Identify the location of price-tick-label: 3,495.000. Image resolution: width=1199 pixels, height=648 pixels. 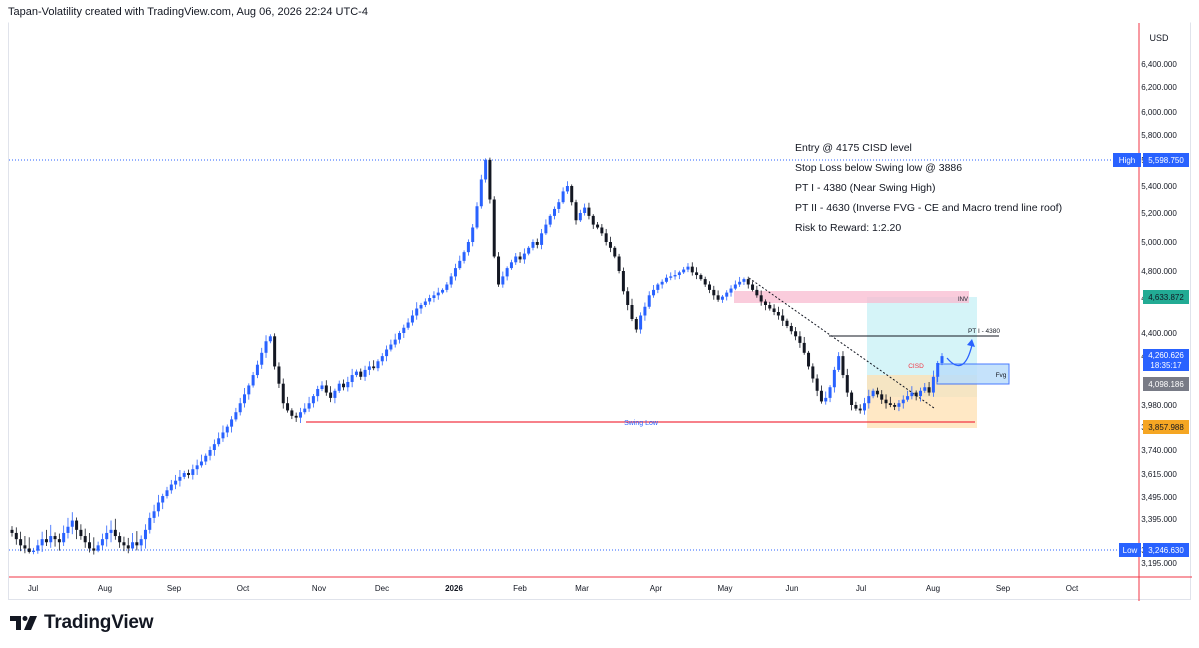
(1159, 497).